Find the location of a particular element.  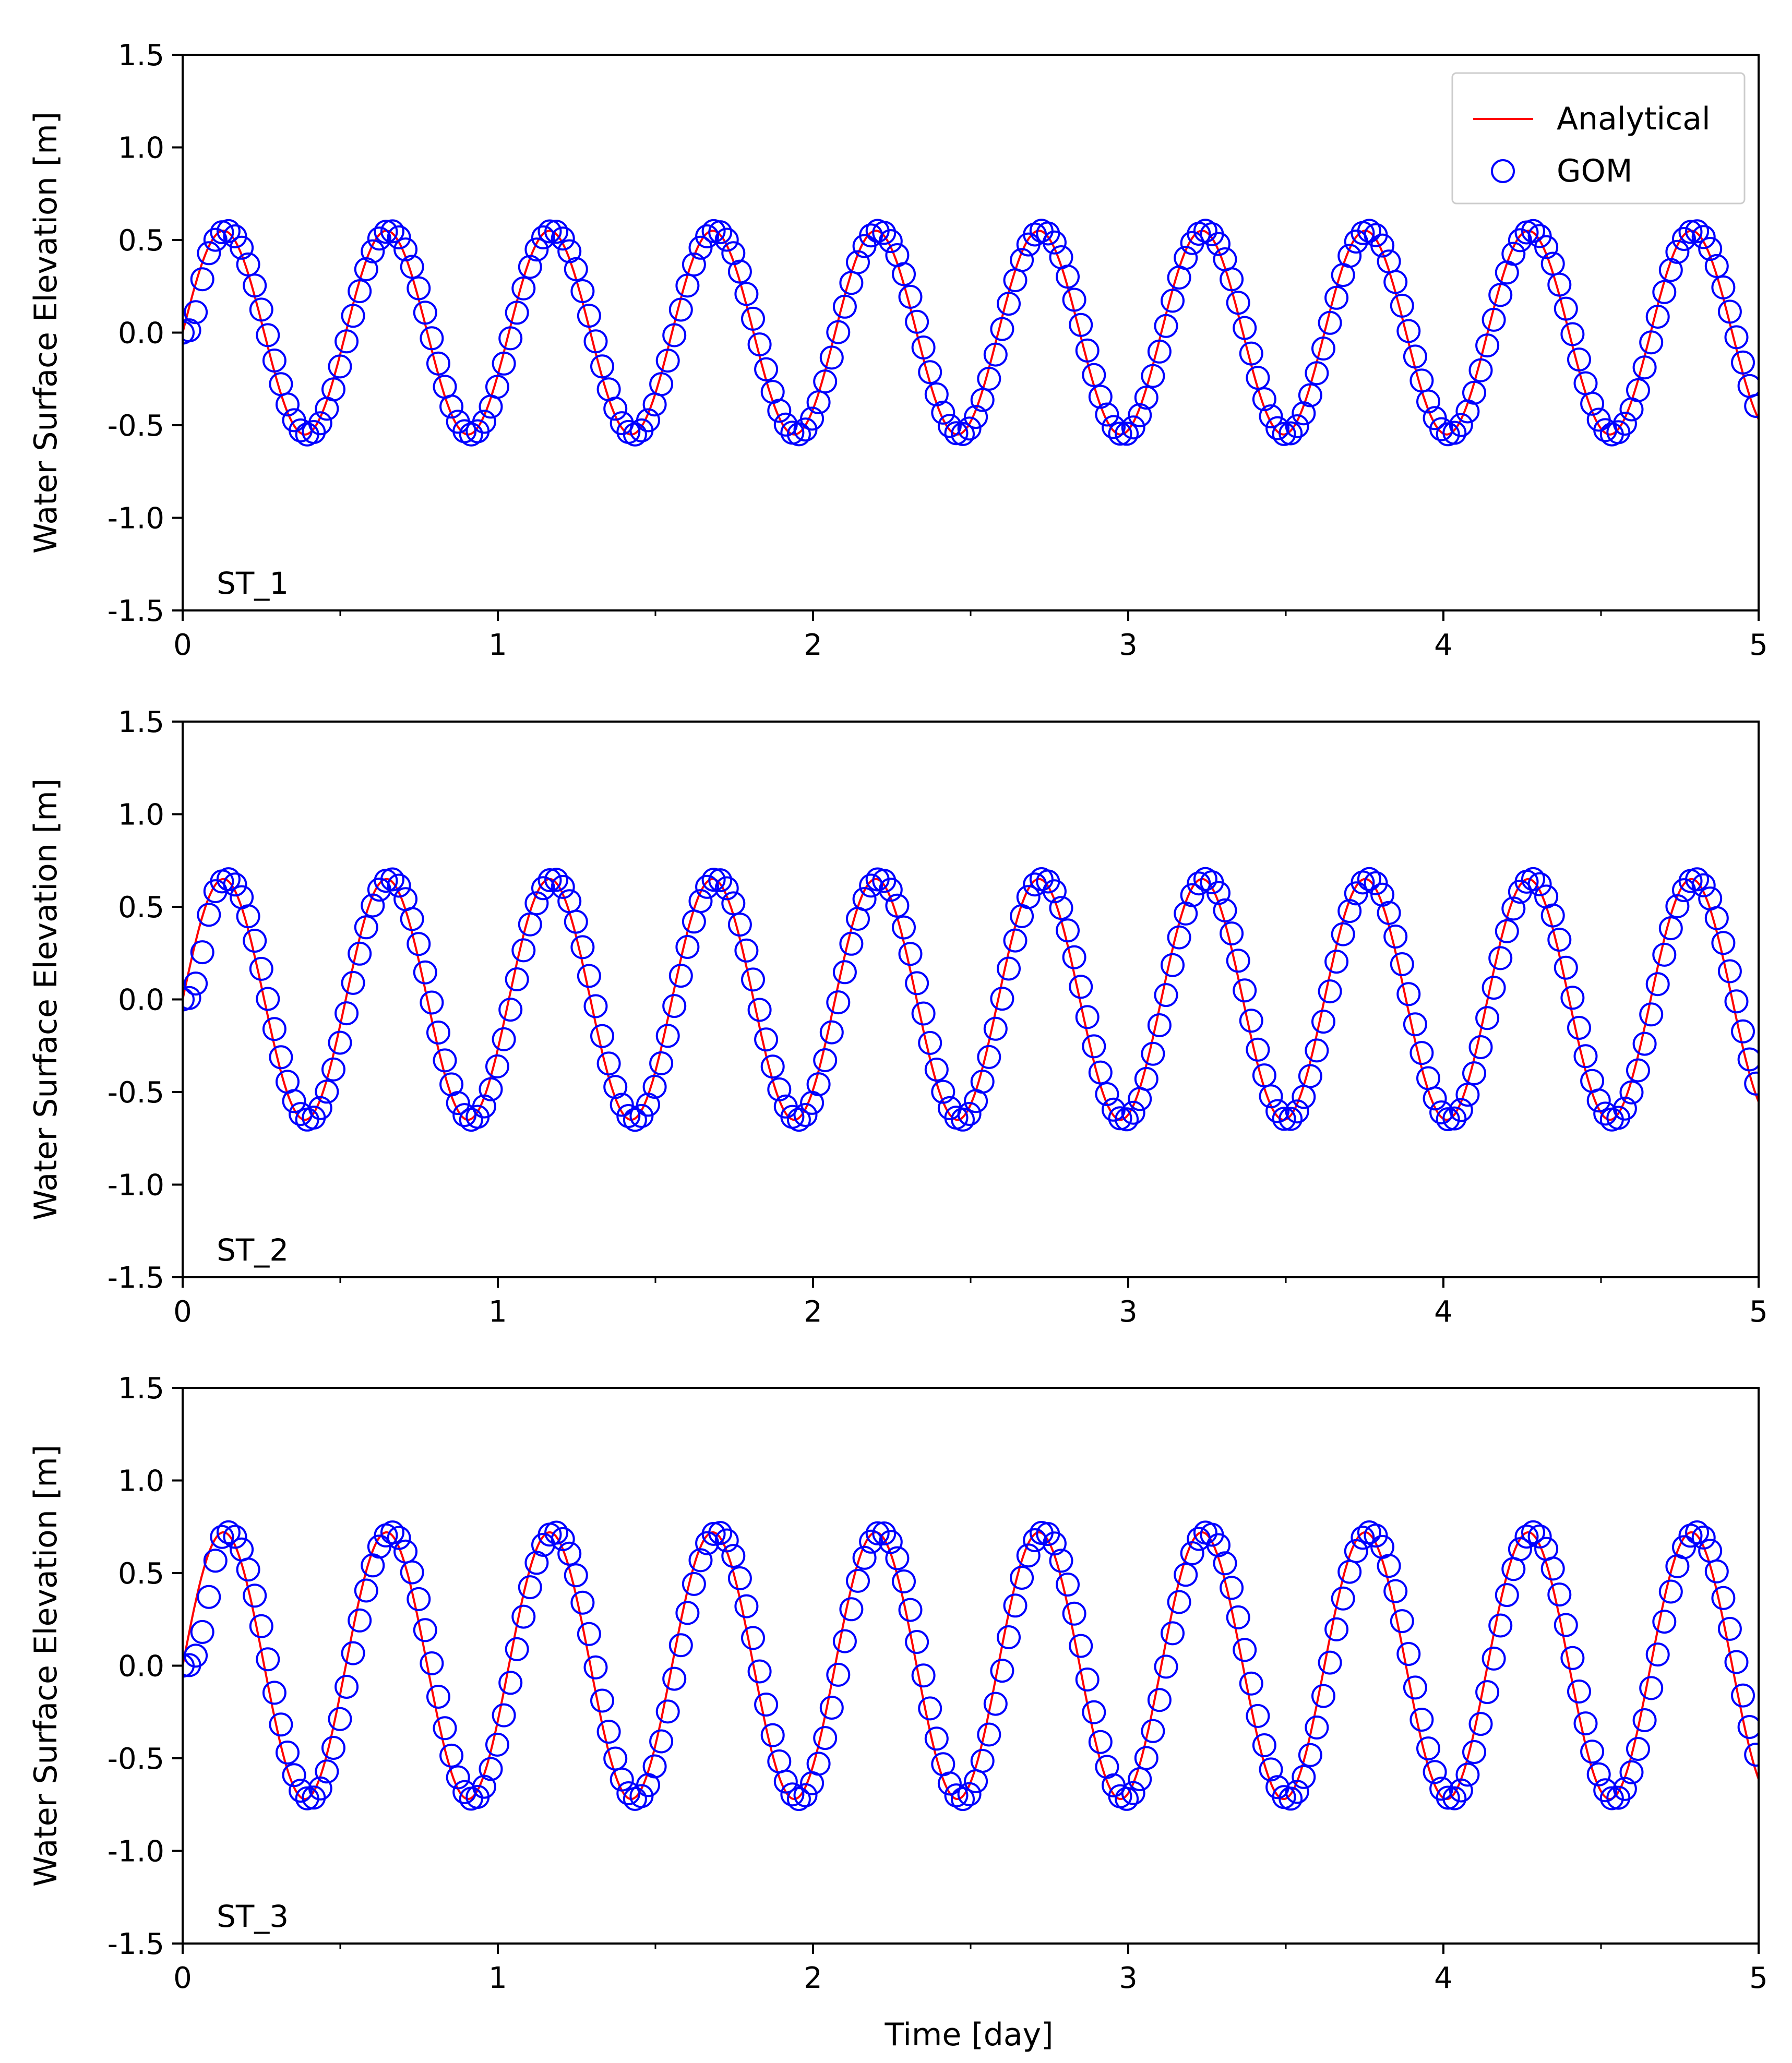

y-tick-label: 0.5 is located at coordinates (141, 1574).